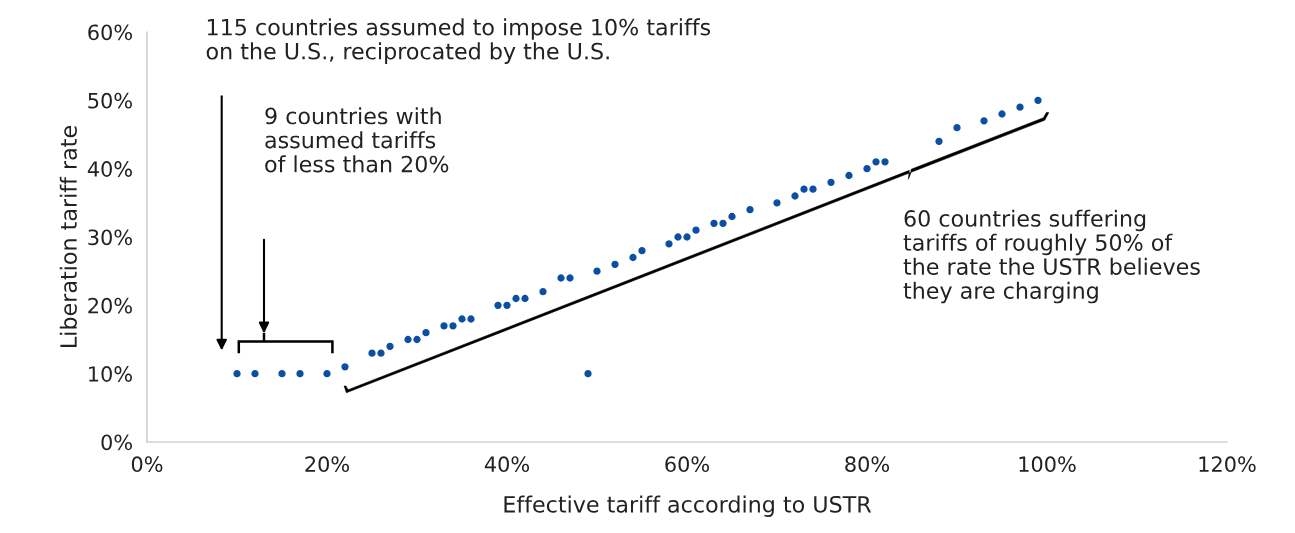 This screenshot has height=533, width=1295. I want to click on x-tick-label: 60%, so click(687, 464).